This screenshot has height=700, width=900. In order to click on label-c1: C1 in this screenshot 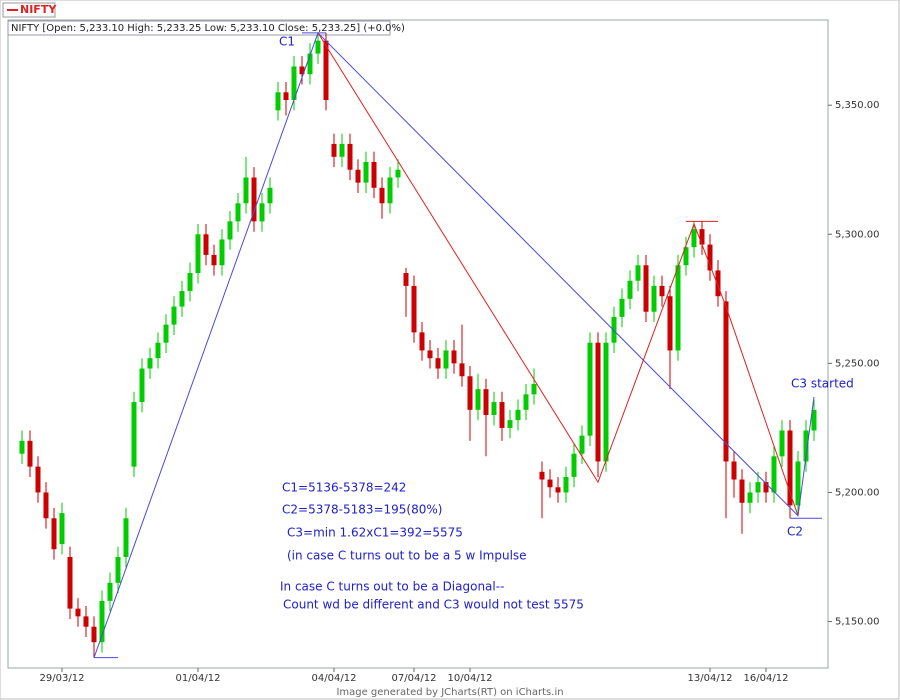, I will do `click(287, 42)`.